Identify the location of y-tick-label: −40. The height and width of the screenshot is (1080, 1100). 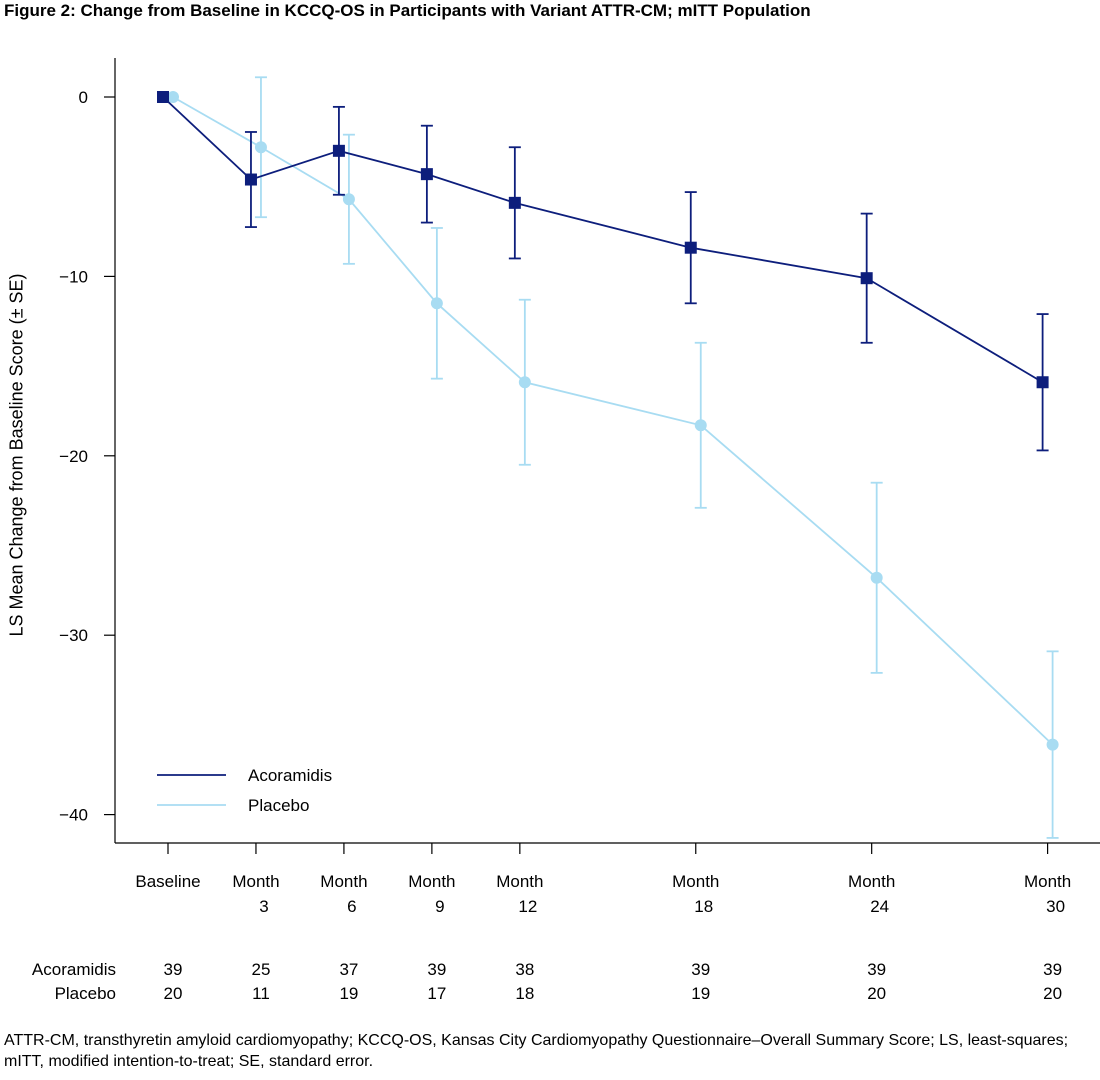
(73, 815).